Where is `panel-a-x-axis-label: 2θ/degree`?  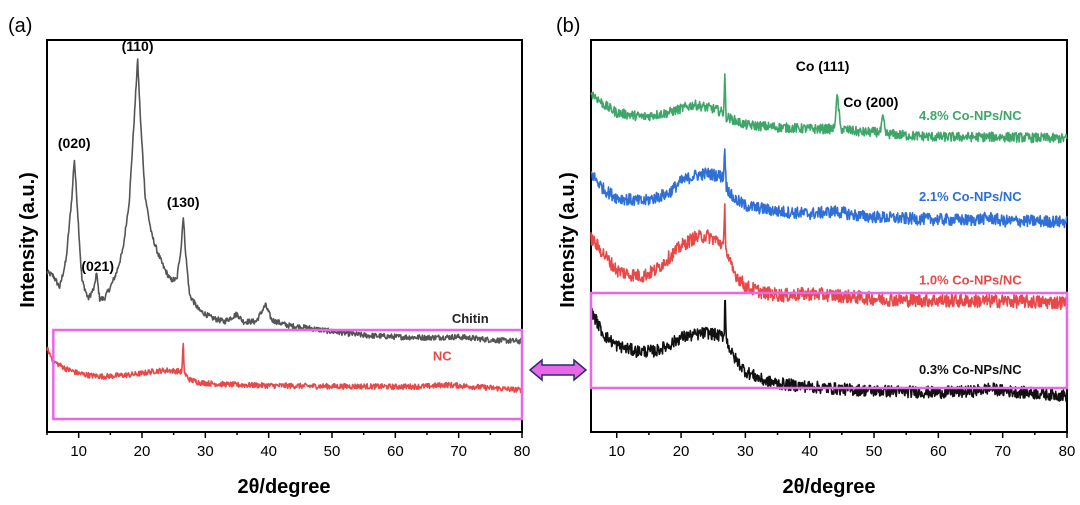
panel-a-x-axis-label: 2θ/degree is located at coordinates (283, 487).